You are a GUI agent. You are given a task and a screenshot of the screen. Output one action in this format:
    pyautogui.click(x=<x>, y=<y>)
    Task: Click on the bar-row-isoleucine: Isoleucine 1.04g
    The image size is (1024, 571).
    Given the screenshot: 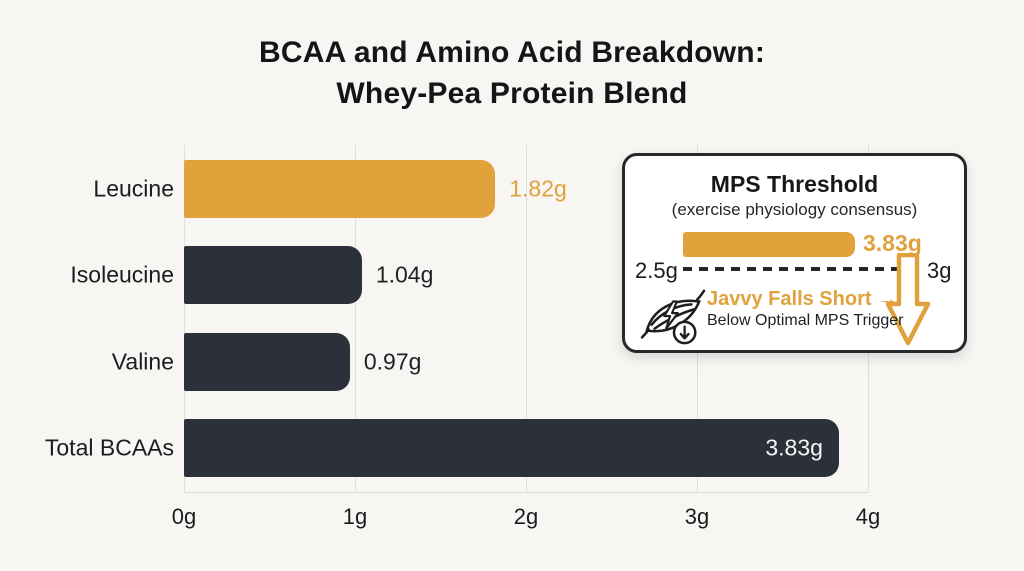 What is the action you would take?
    pyautogui.click(x=469, y=275)
    